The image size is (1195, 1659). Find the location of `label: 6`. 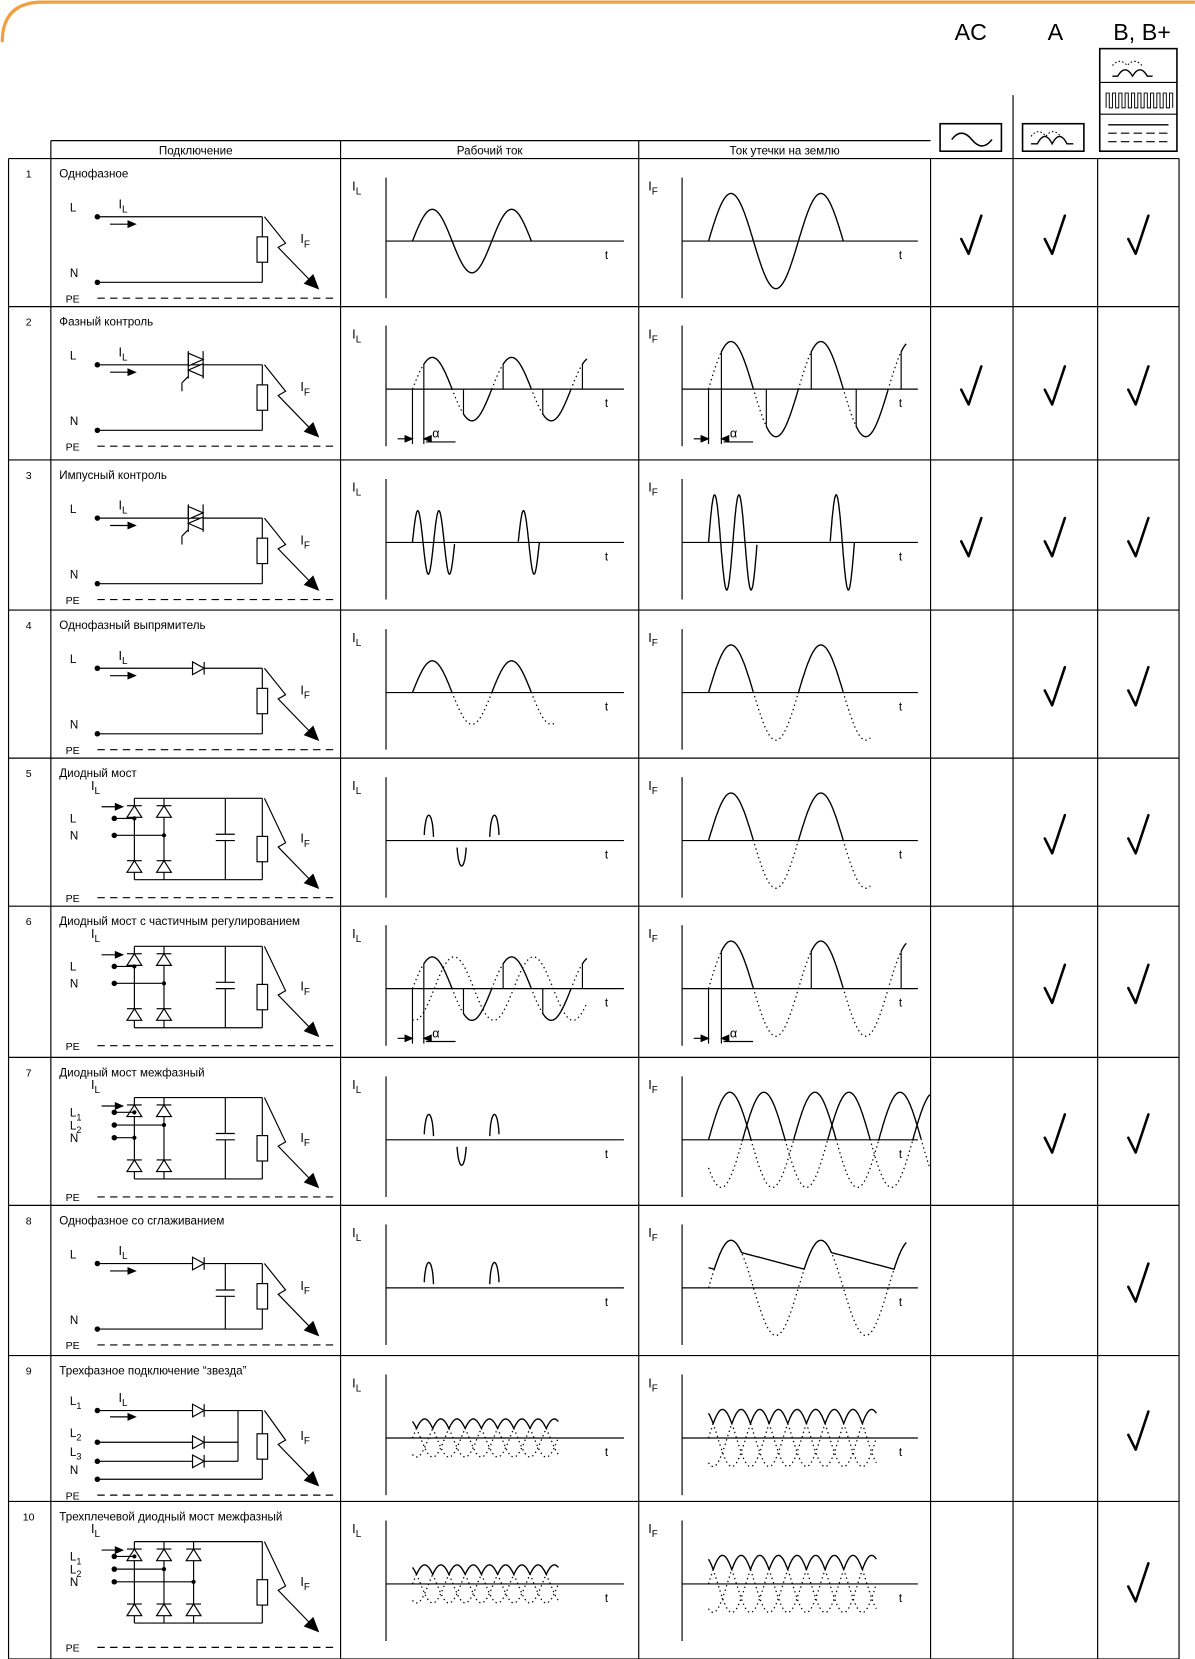

label: 6 is located at coordinates (29, 922).